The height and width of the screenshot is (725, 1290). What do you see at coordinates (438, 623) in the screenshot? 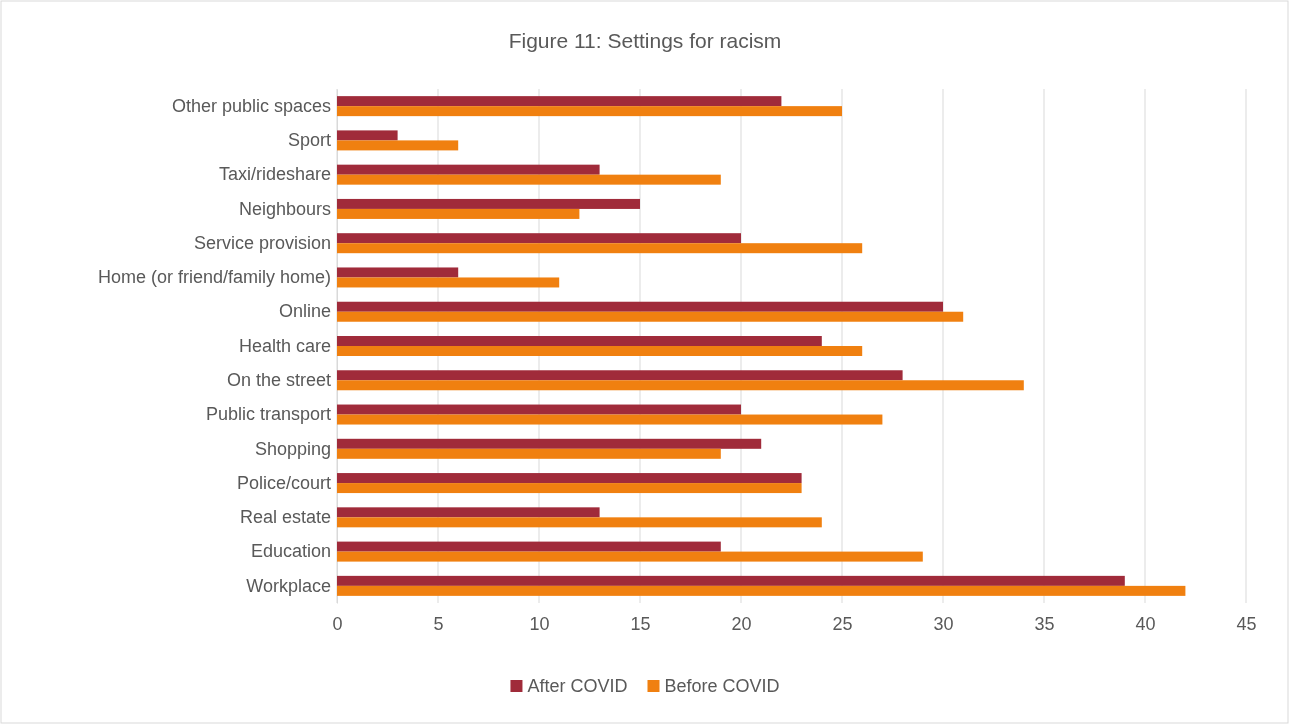
I see `x-tick-label: 5` at bounding box center [438, 623].